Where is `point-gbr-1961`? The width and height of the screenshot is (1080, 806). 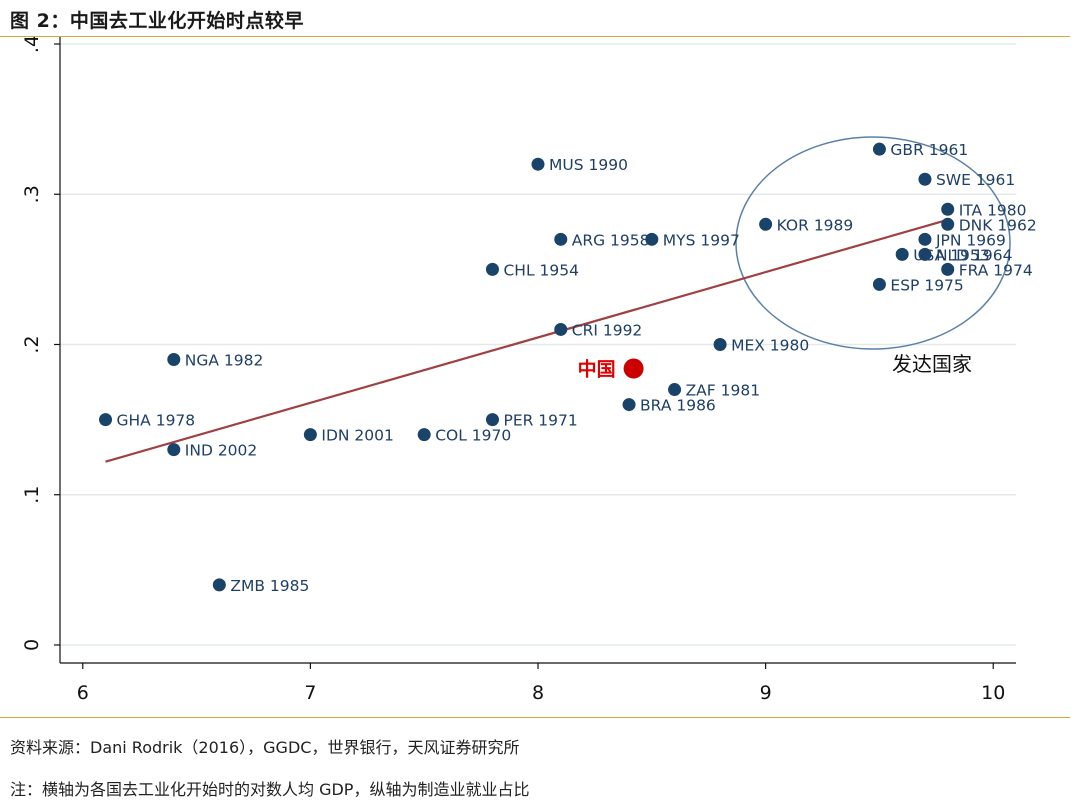
point-gbr-1961 is located at coordinates (879, 149).